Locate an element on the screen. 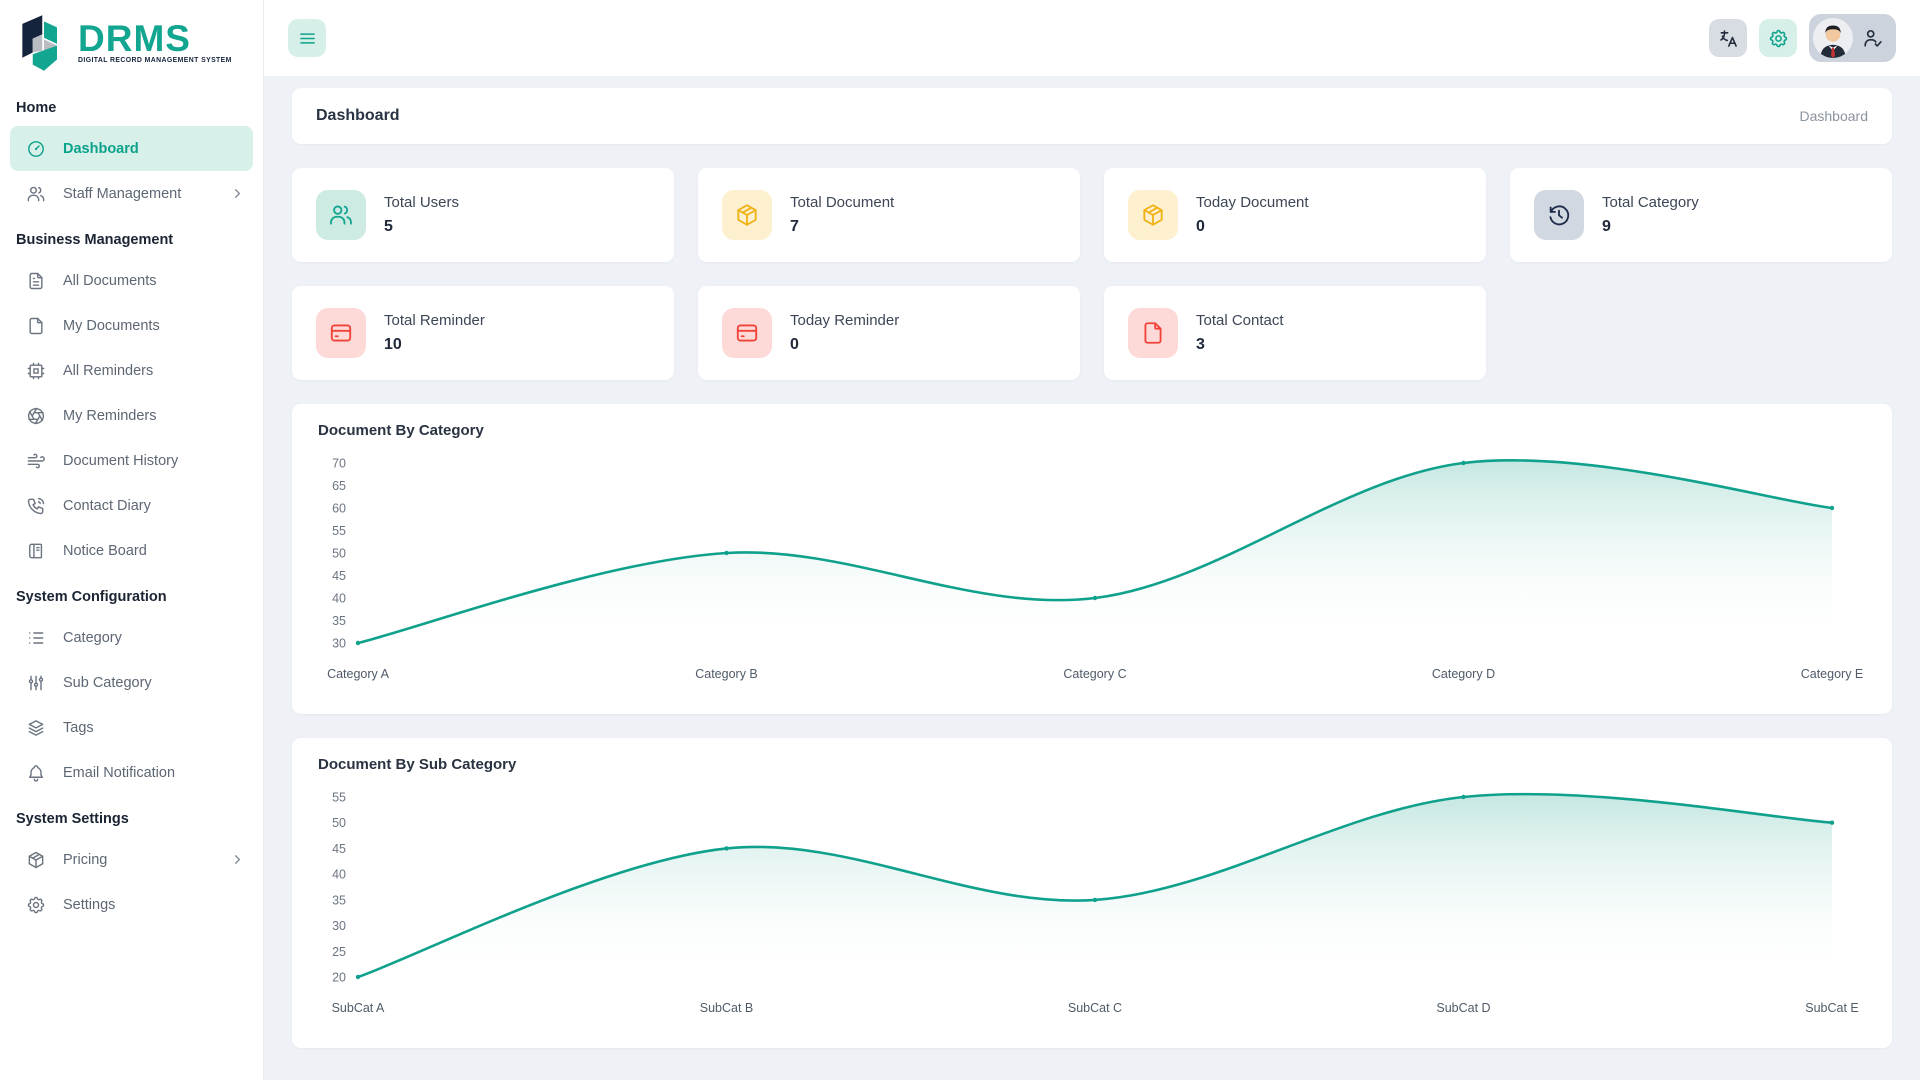 This screenshot has height=1080, width=1920. profile-menu is located at coordinates (1852, 38).